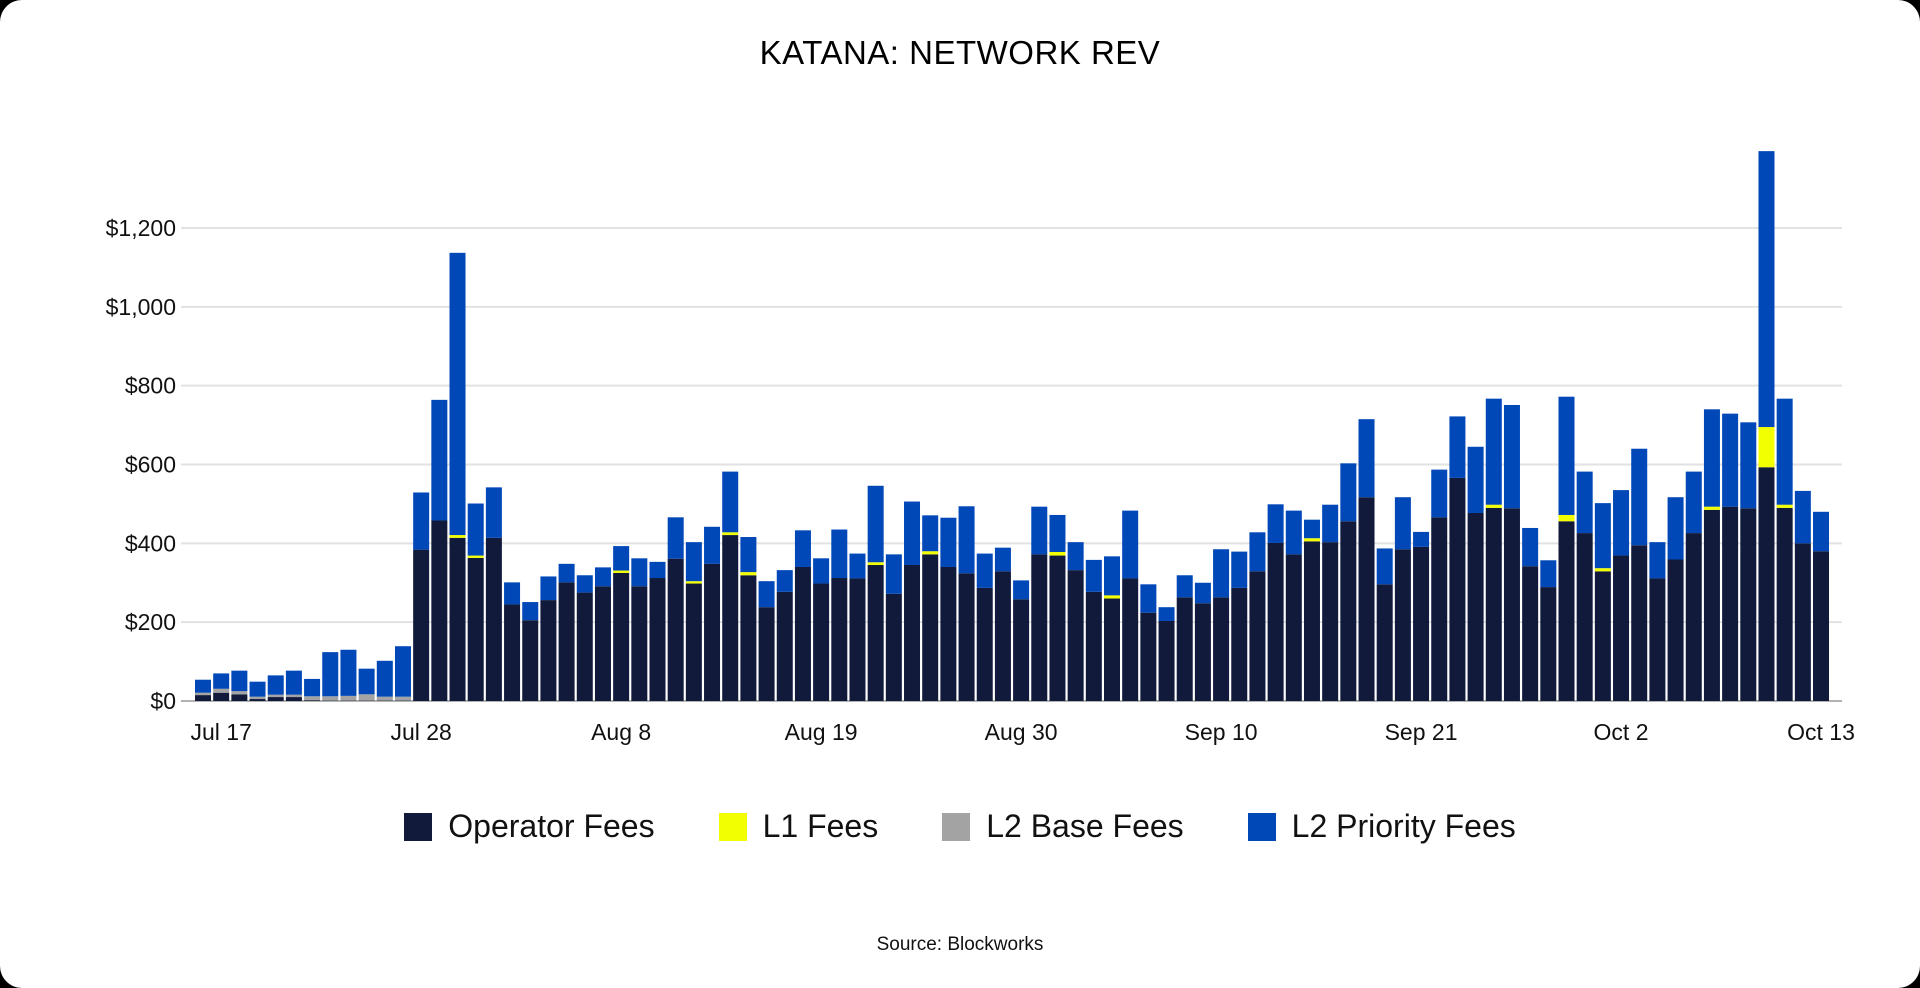 The image size is (1920, 988). I want to click on bar-segment-operator-fees: Oct 8 Operator Fees: $493, so click(1730, 603).